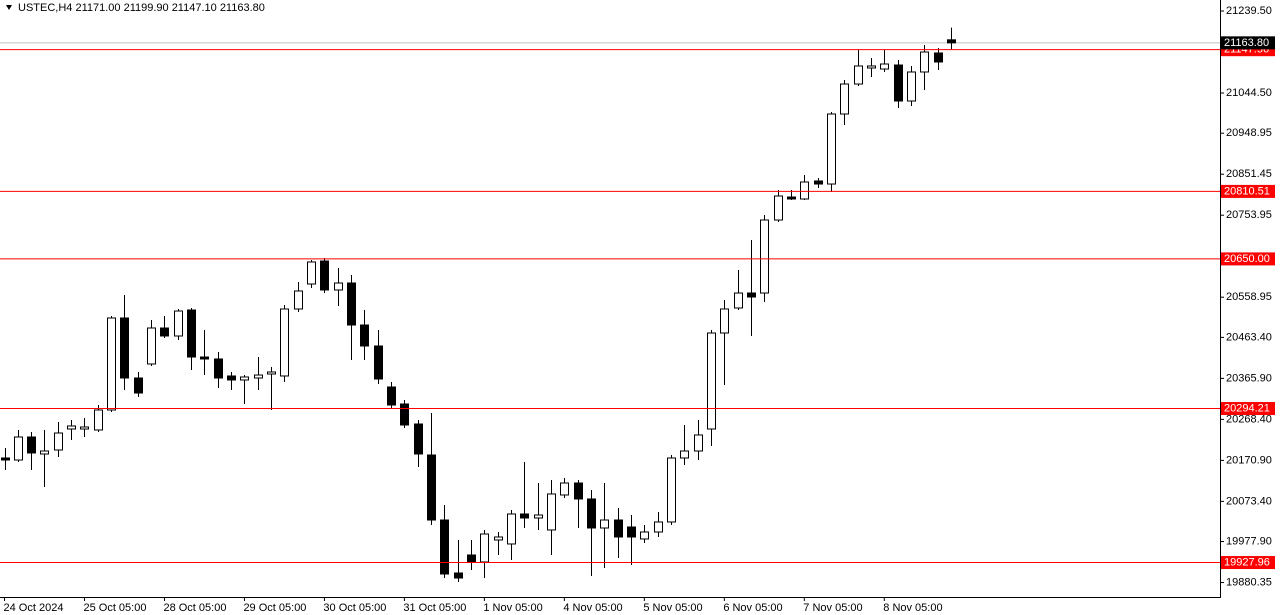 Image resolution: width=1280 pixels, height=615 pixels. Describe the element at coordinates (672, 608) in the screenshot. I see `x-tick-label: 5 Nov 05:00` at that location.